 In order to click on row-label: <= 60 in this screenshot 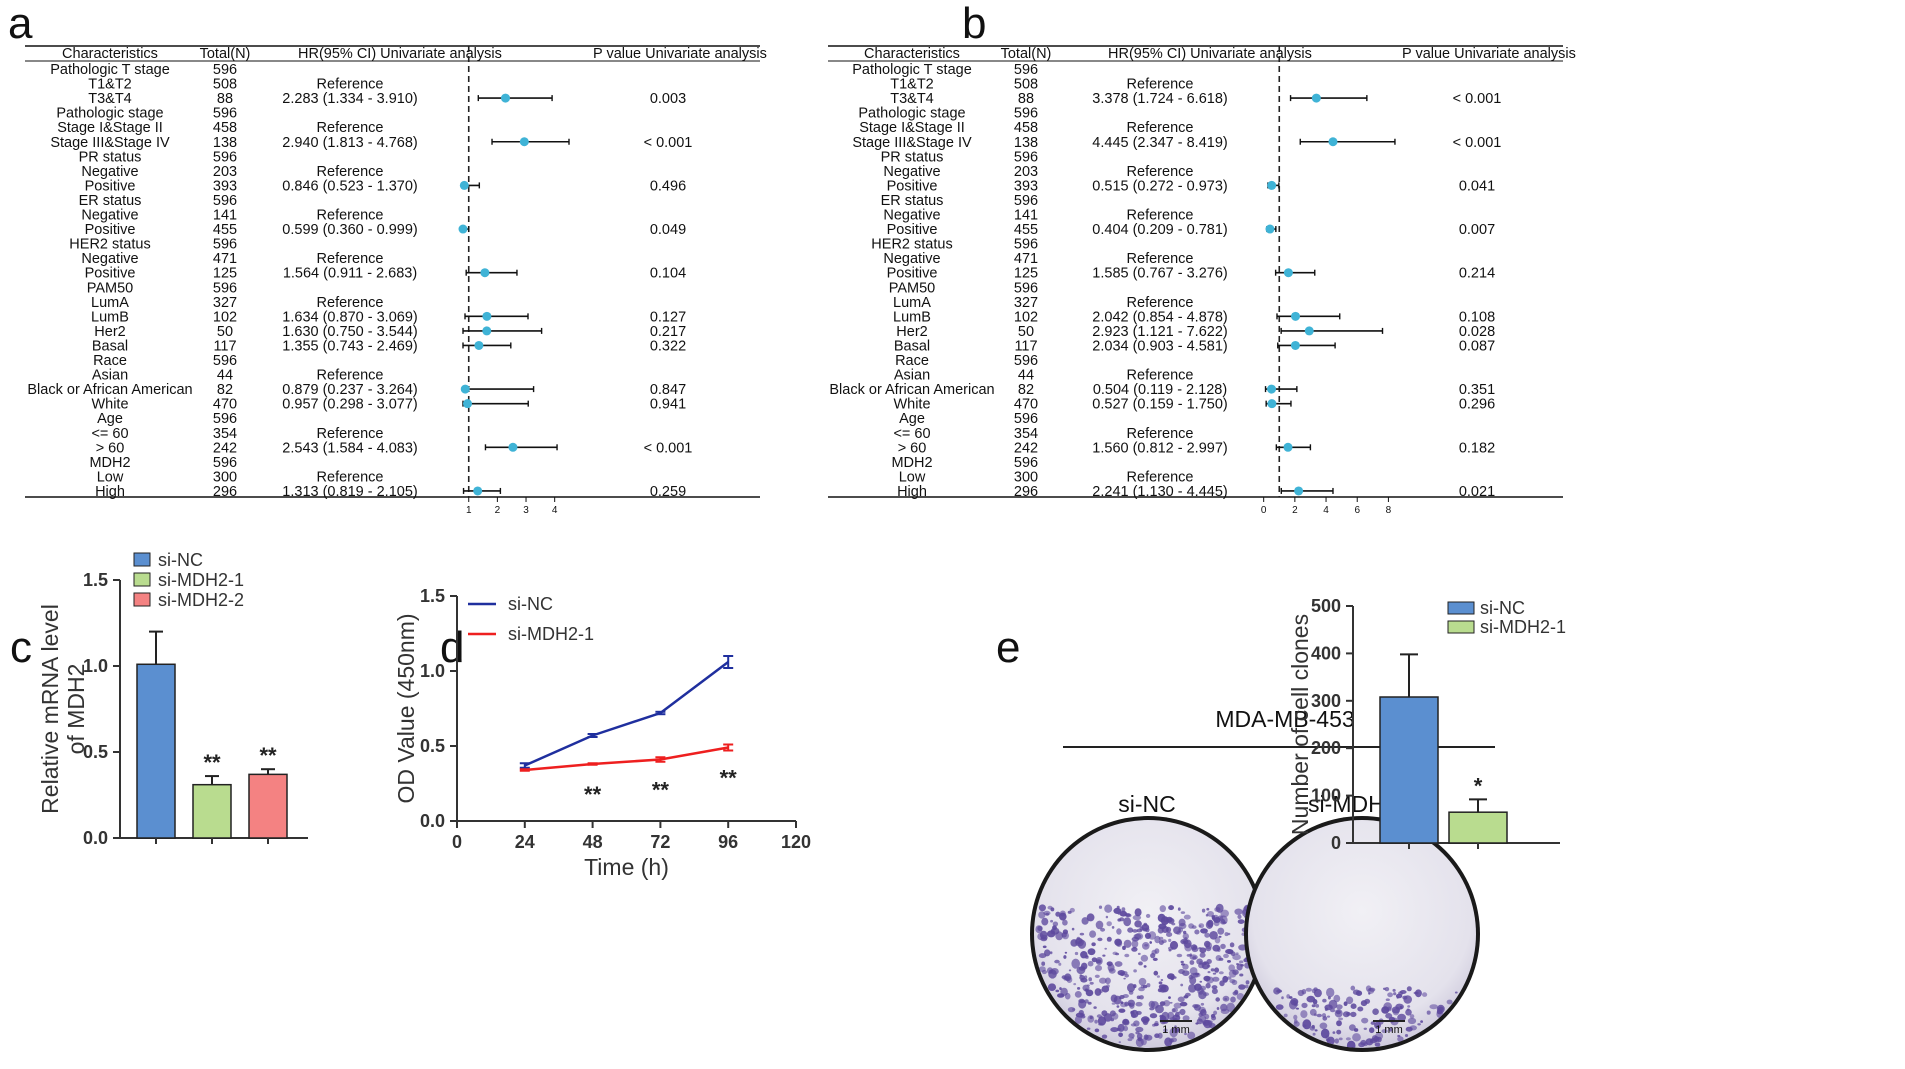, I will do `click(911, 434)`.